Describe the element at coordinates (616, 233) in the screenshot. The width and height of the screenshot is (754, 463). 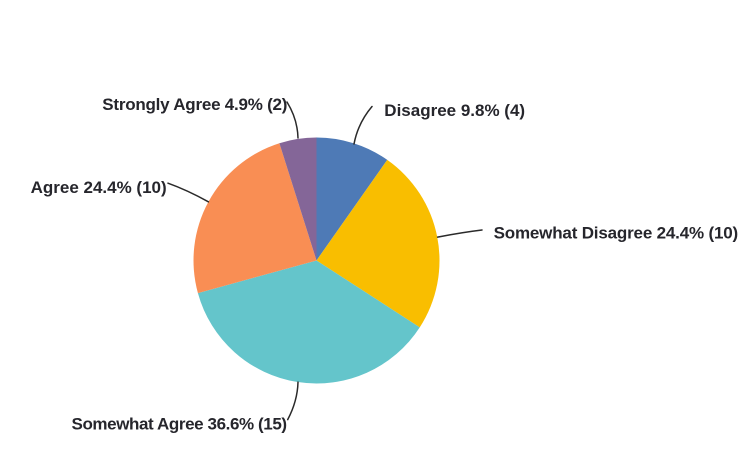
I see `svg-text: Somewhat Disagree 24.4% (10)` at that location.